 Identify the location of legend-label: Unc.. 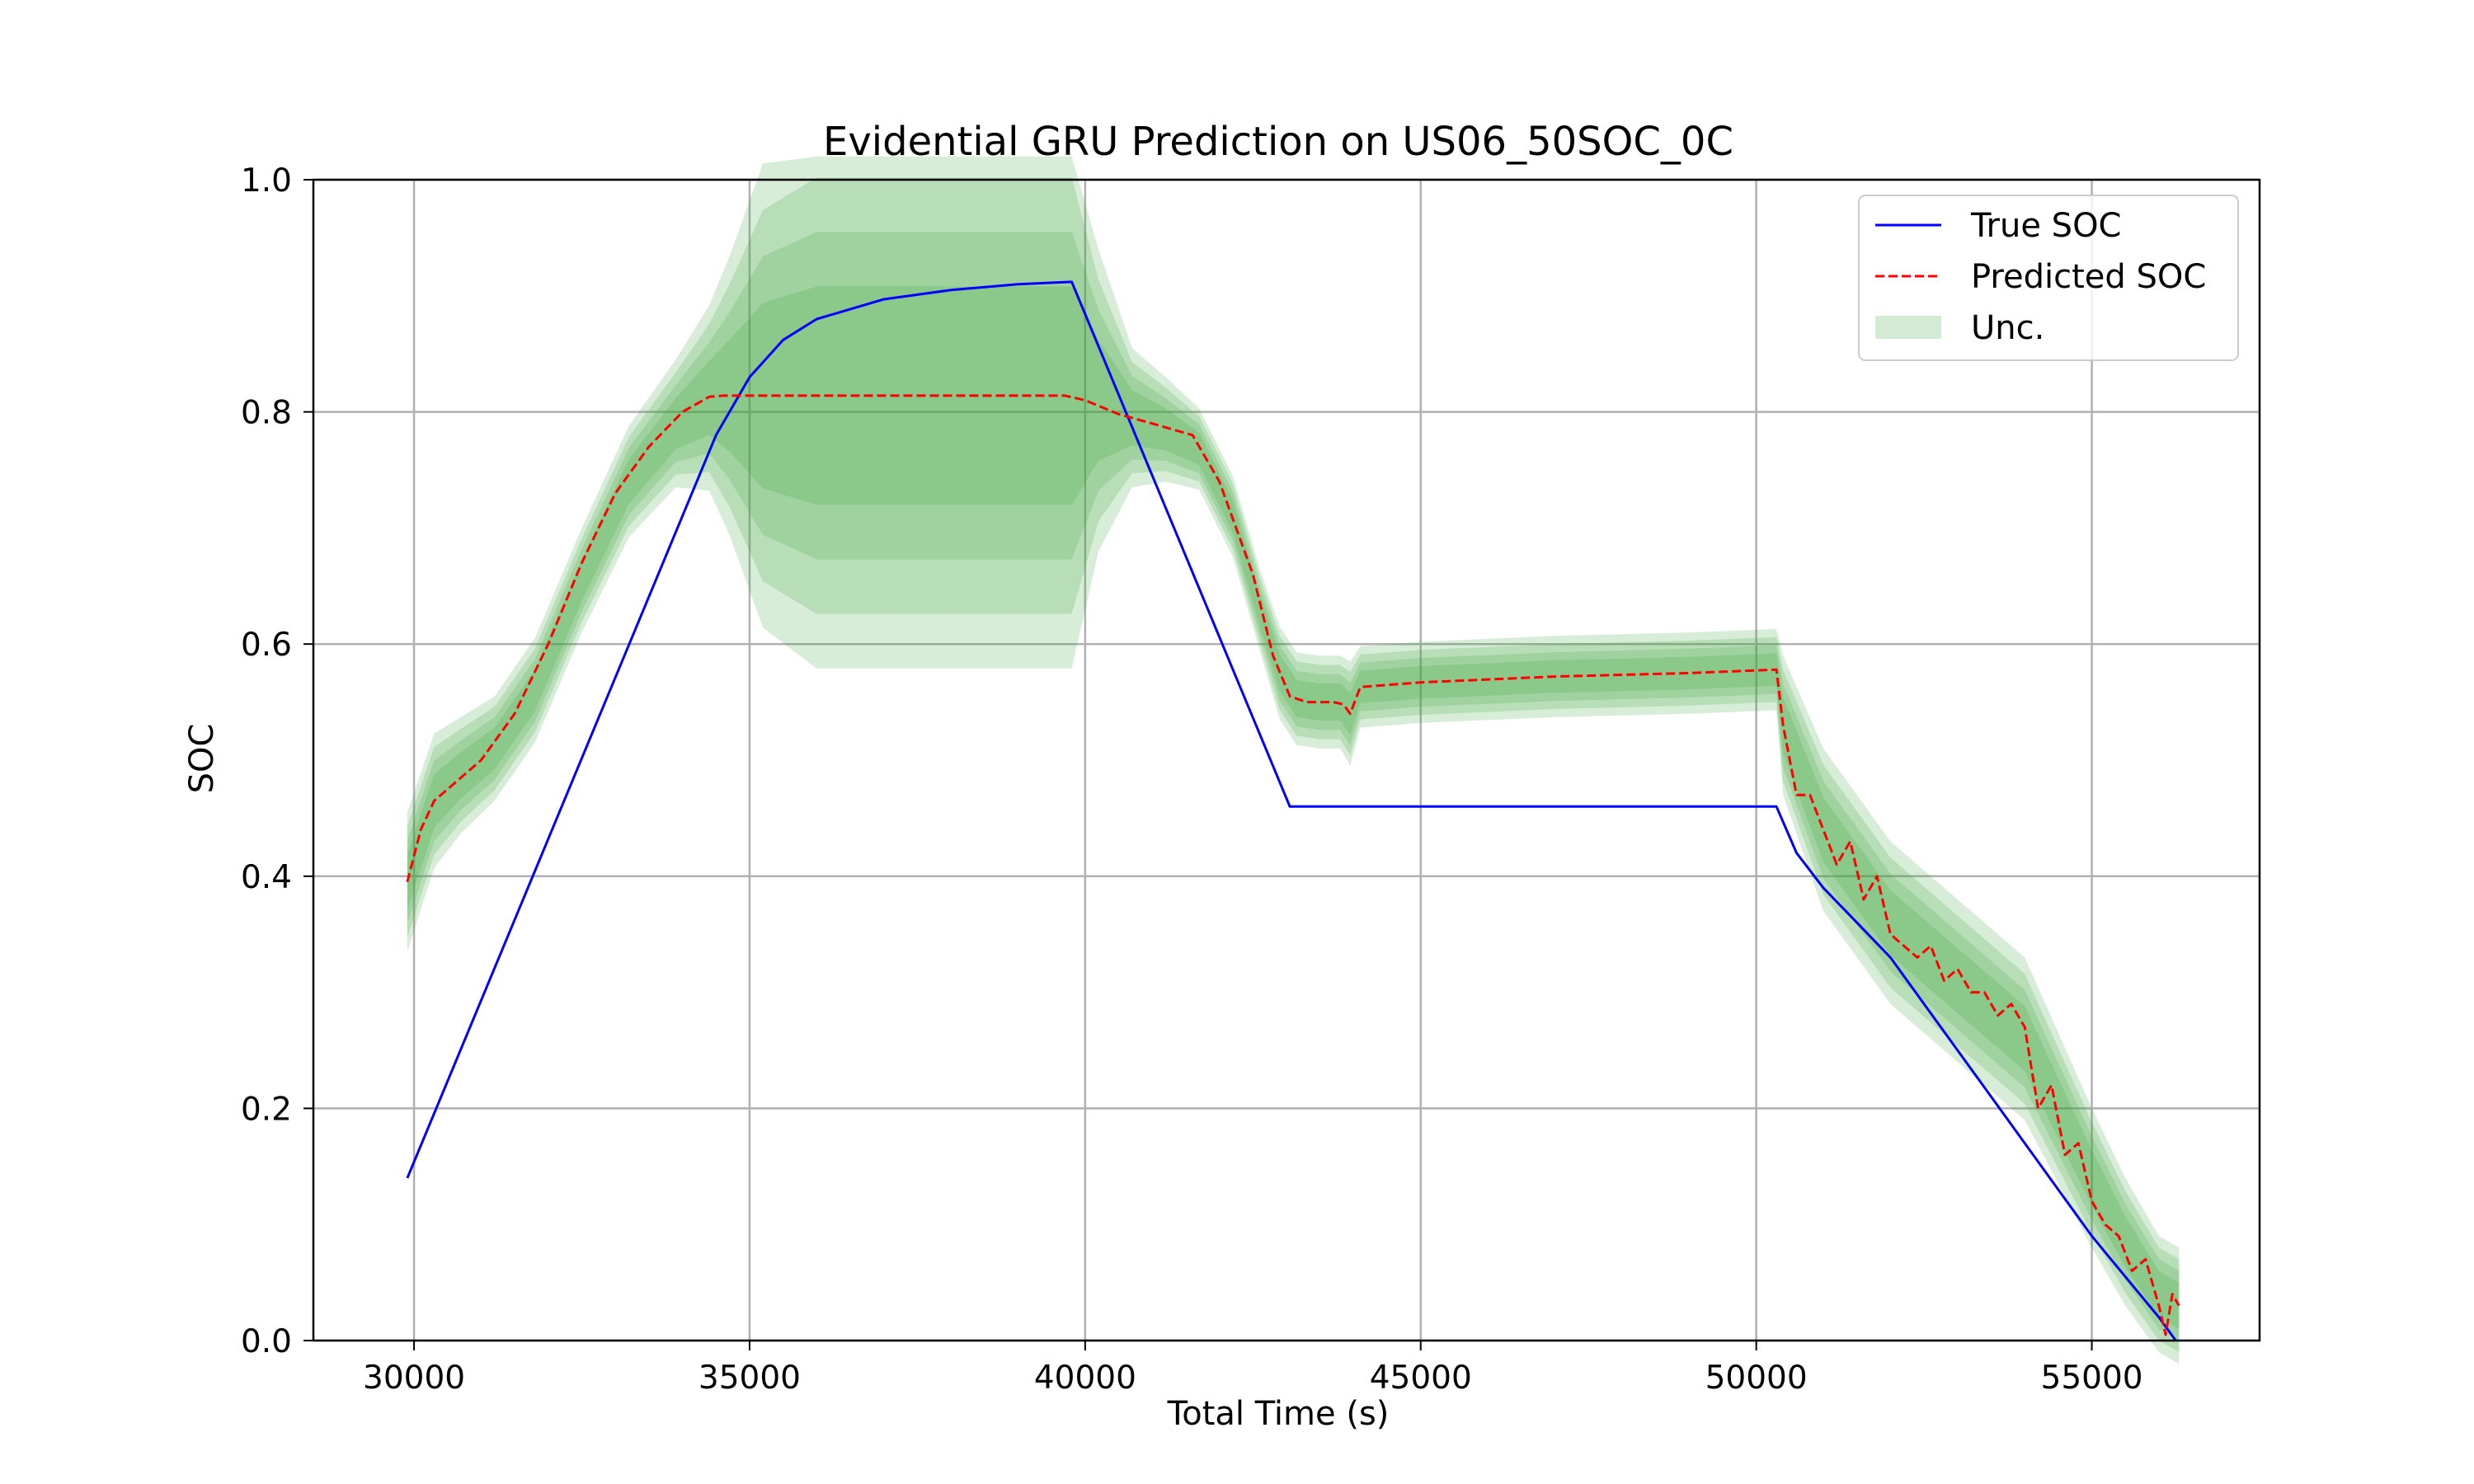
(2007, 328).